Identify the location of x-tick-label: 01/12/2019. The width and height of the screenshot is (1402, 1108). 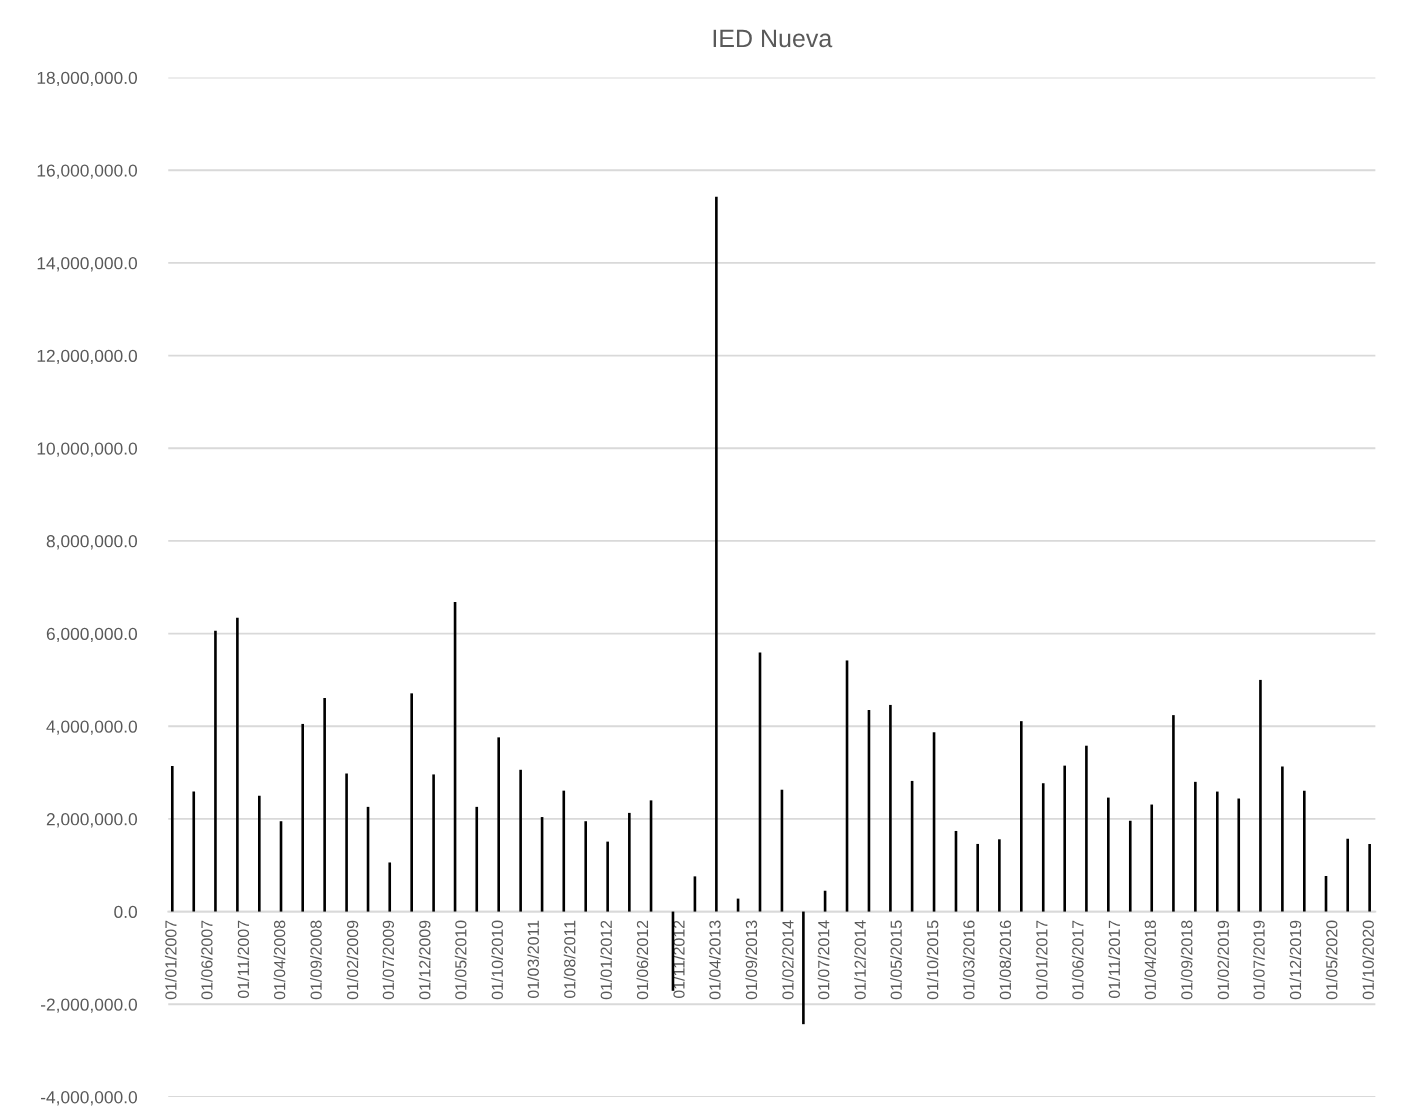
(1295, 960).